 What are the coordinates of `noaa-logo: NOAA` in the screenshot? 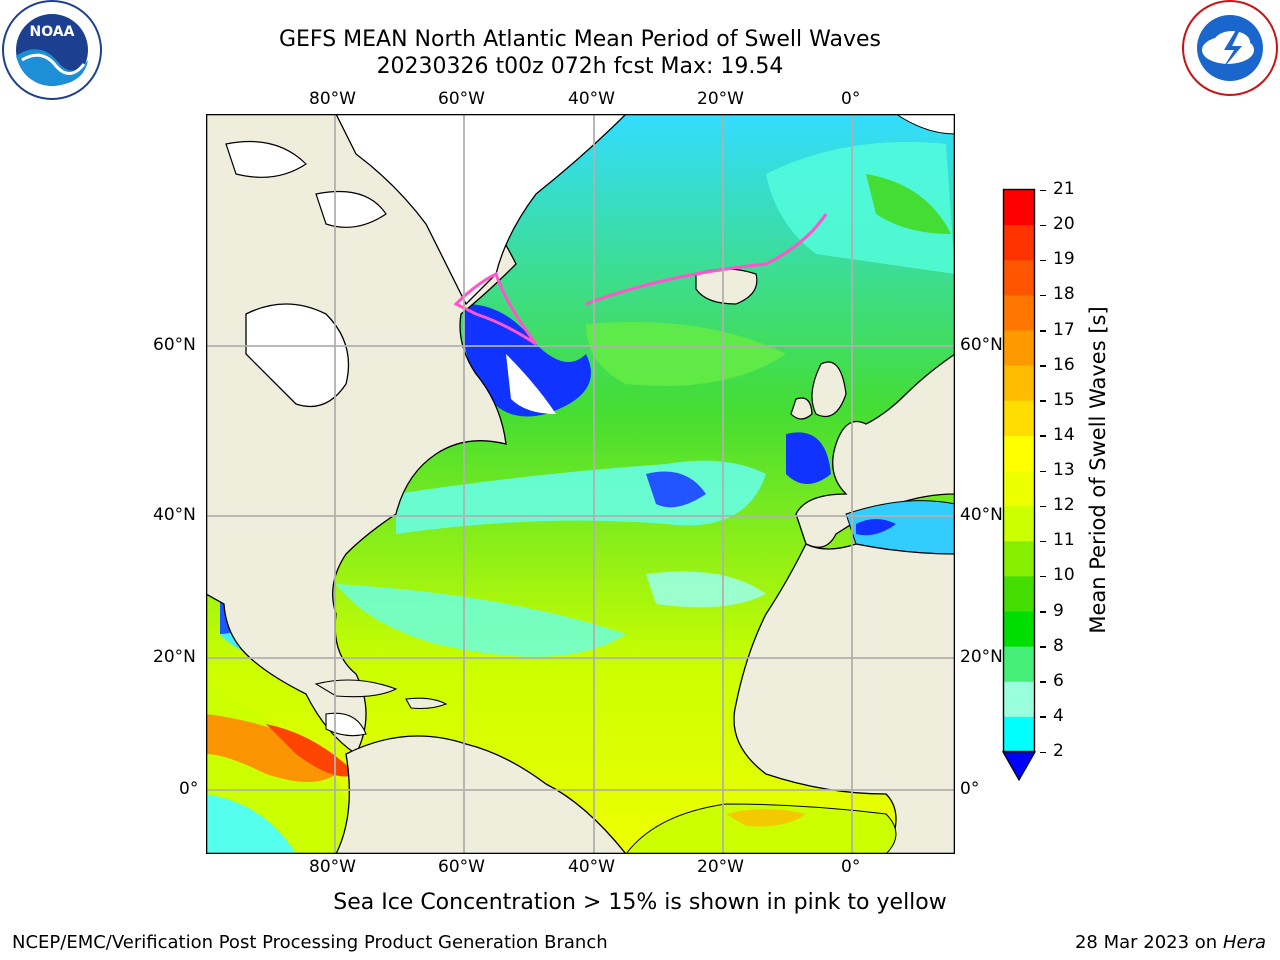 It's located at (52, 50).